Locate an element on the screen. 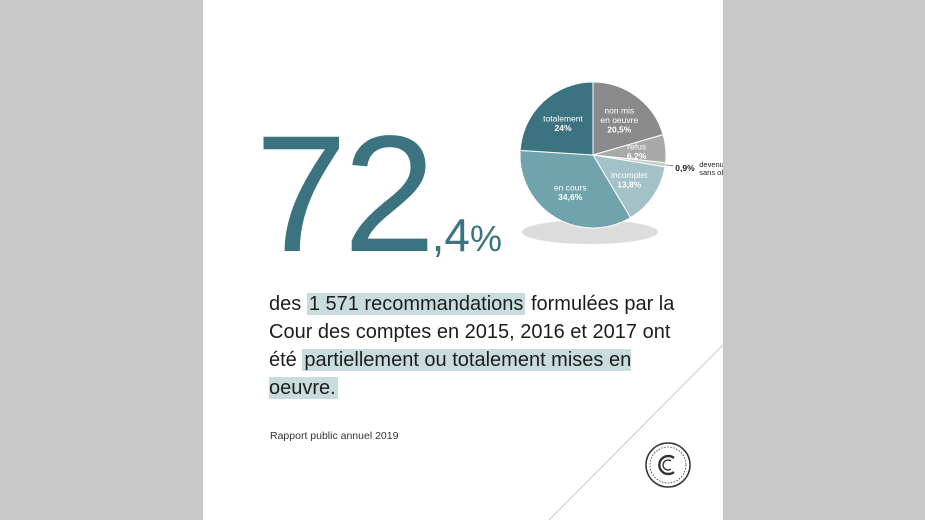 The width and height of the screenshot is (925, 520). pie-slice-totalement is located at coordinates (556, 118).